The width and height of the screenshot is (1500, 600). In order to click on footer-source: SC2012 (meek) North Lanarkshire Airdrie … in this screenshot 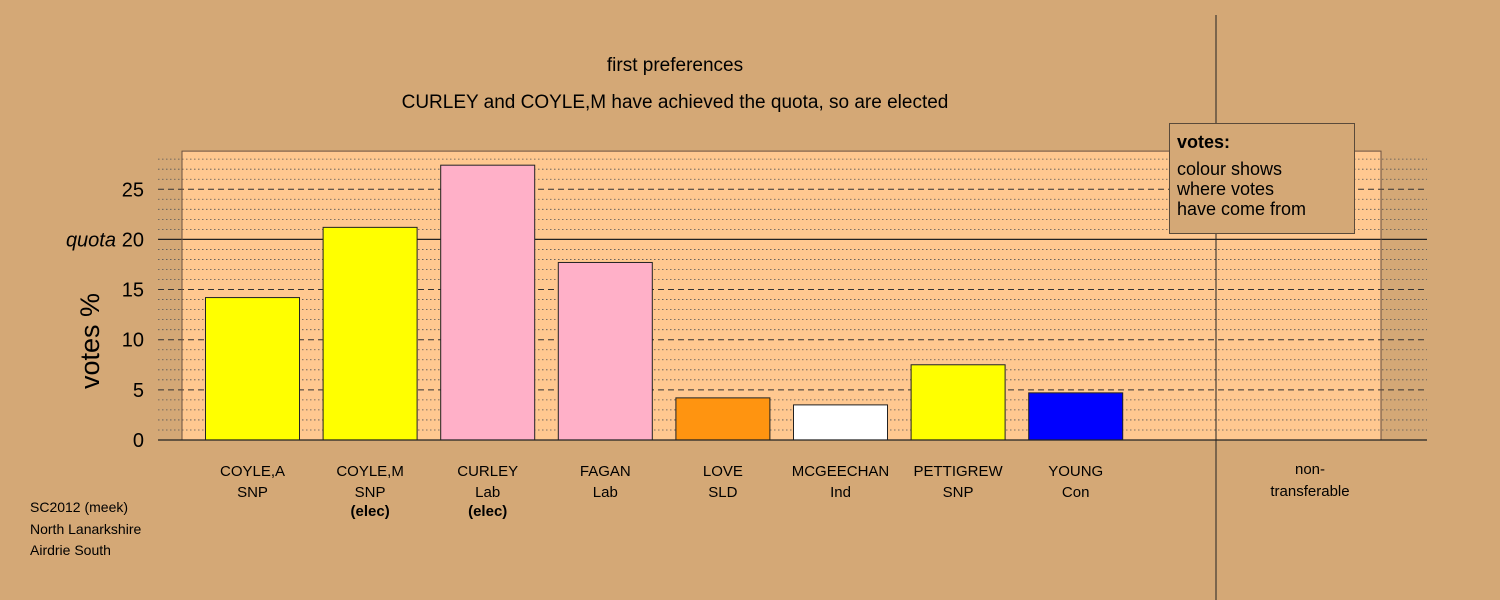, I will do `click(85, 529)`.